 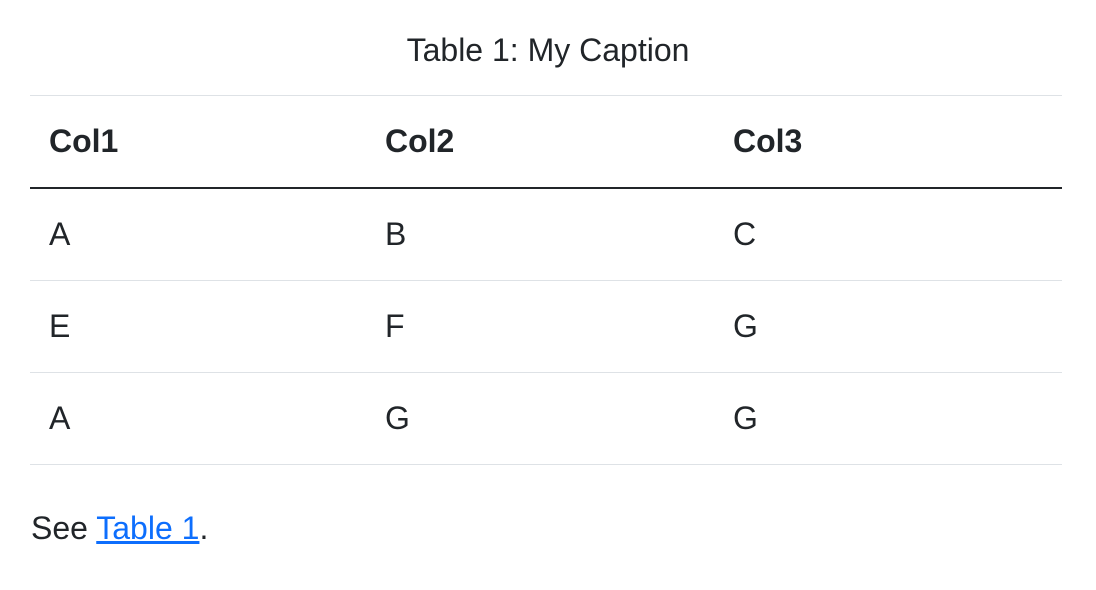 I want to click on column-header: Col2, so click(x=540, y=142).